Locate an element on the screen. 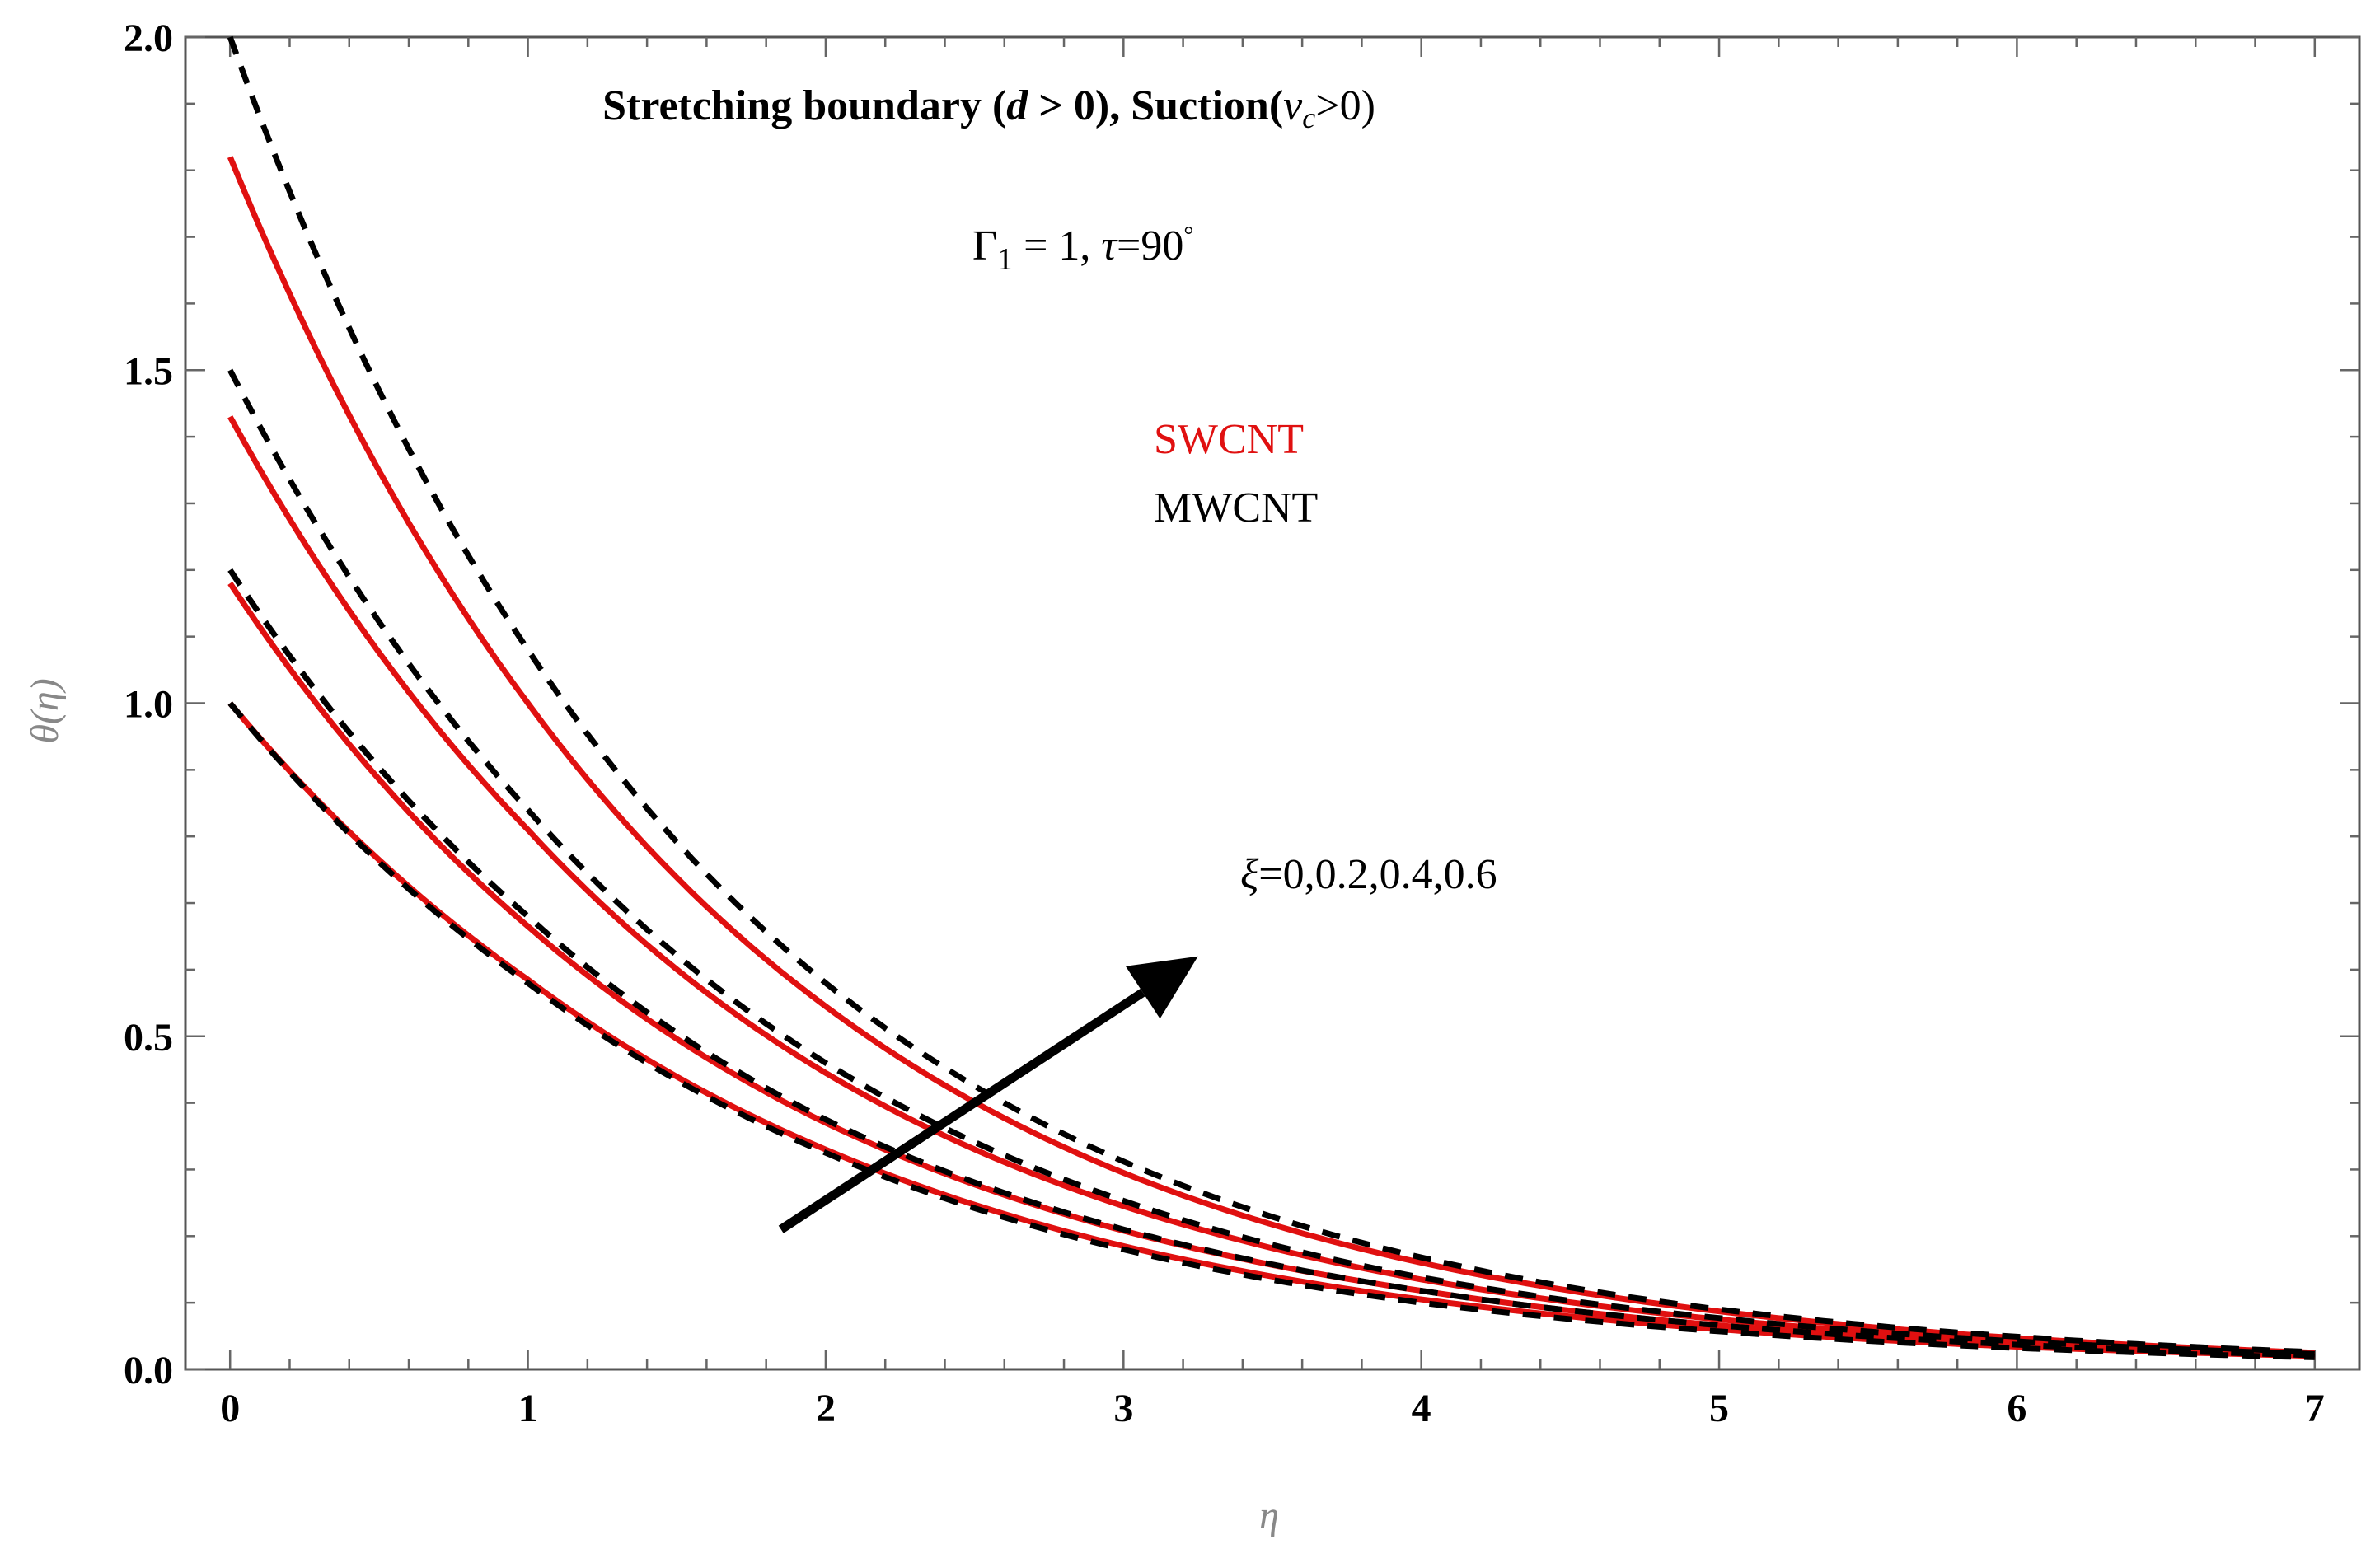  arrow-label: ξ=0,0.2,0.4,0.6 is located at coordinates (1368, 874).